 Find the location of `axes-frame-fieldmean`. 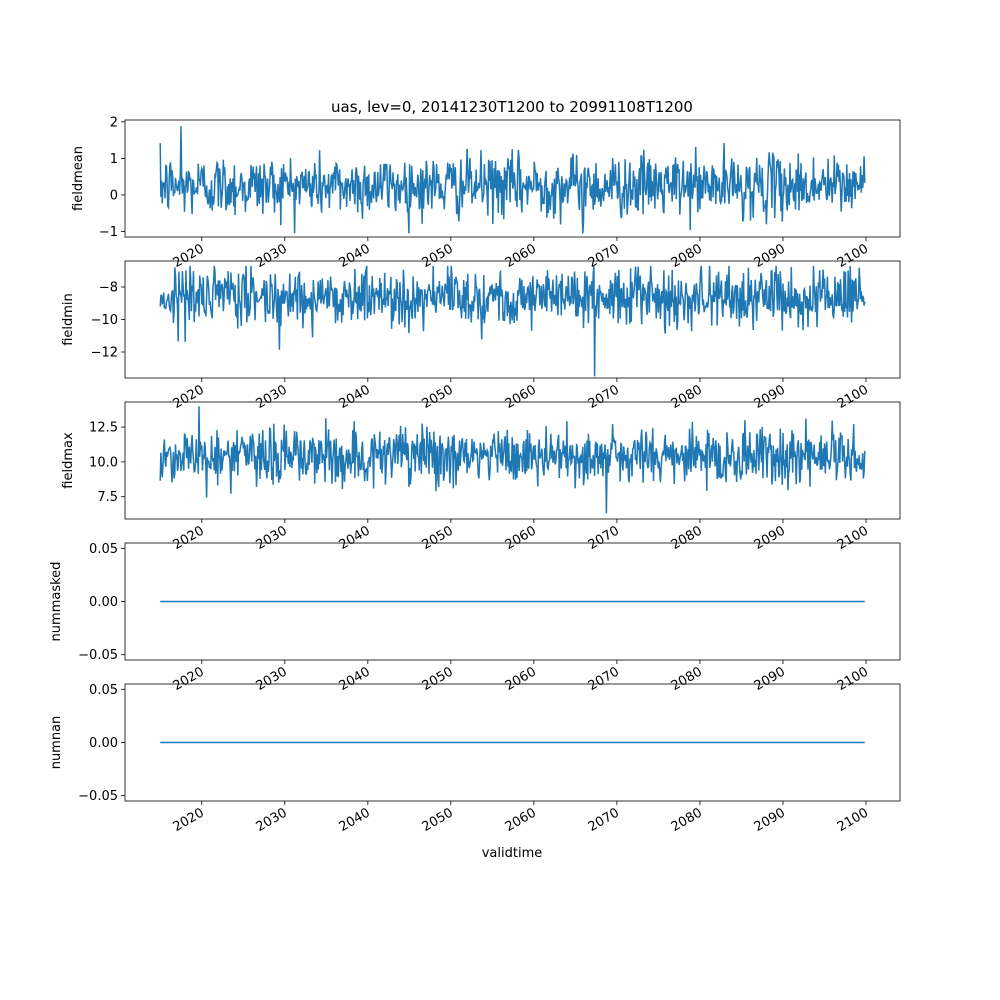

axes-frame-fieldmean is located at coordinates (512, 178).